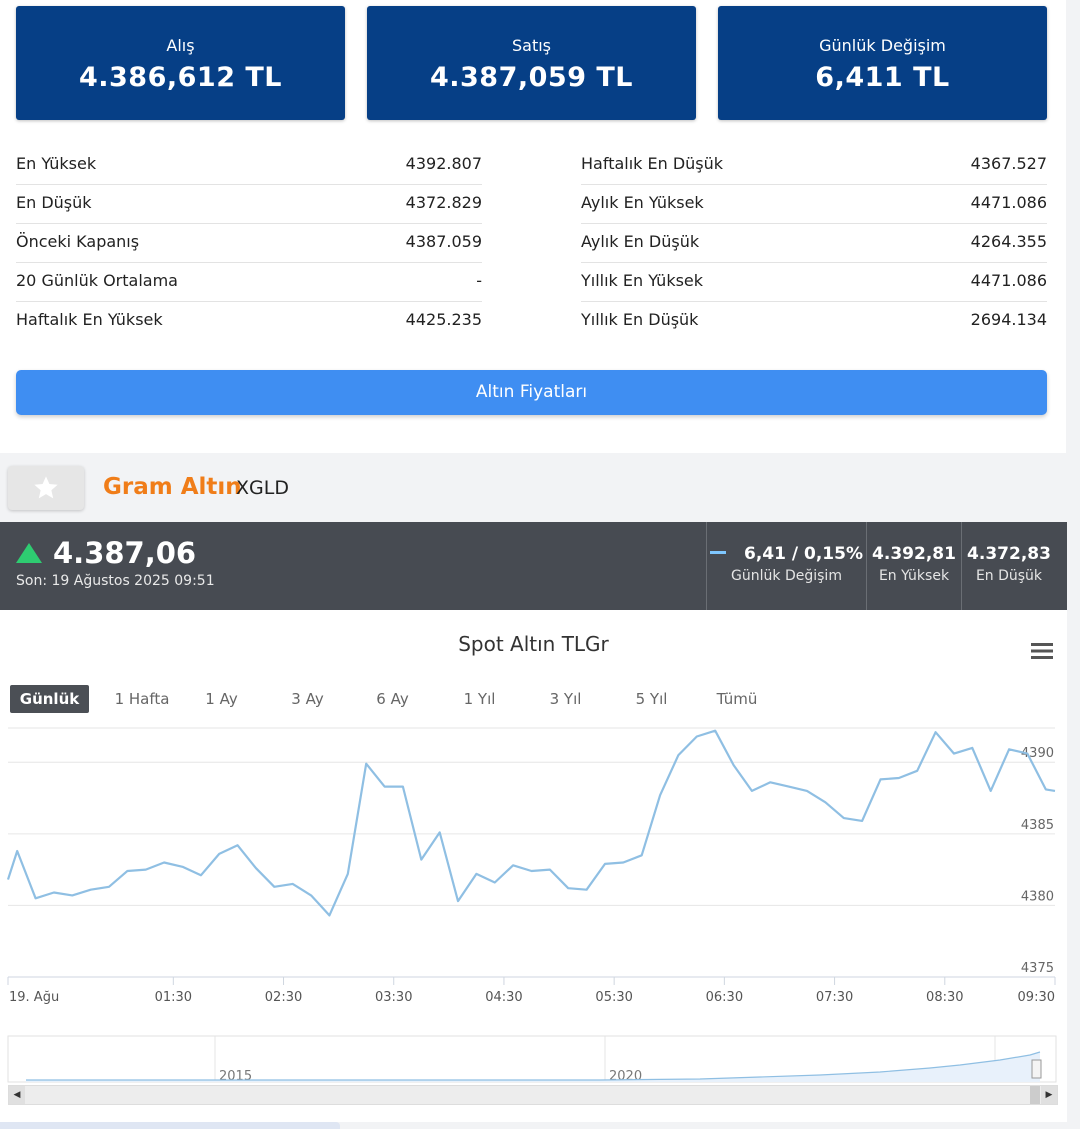 This screenshot has height=1129, width=1080. Describe the element at coordinates (54, 202) in the screenshot. I see `stat-label: En Düşük` at that location.